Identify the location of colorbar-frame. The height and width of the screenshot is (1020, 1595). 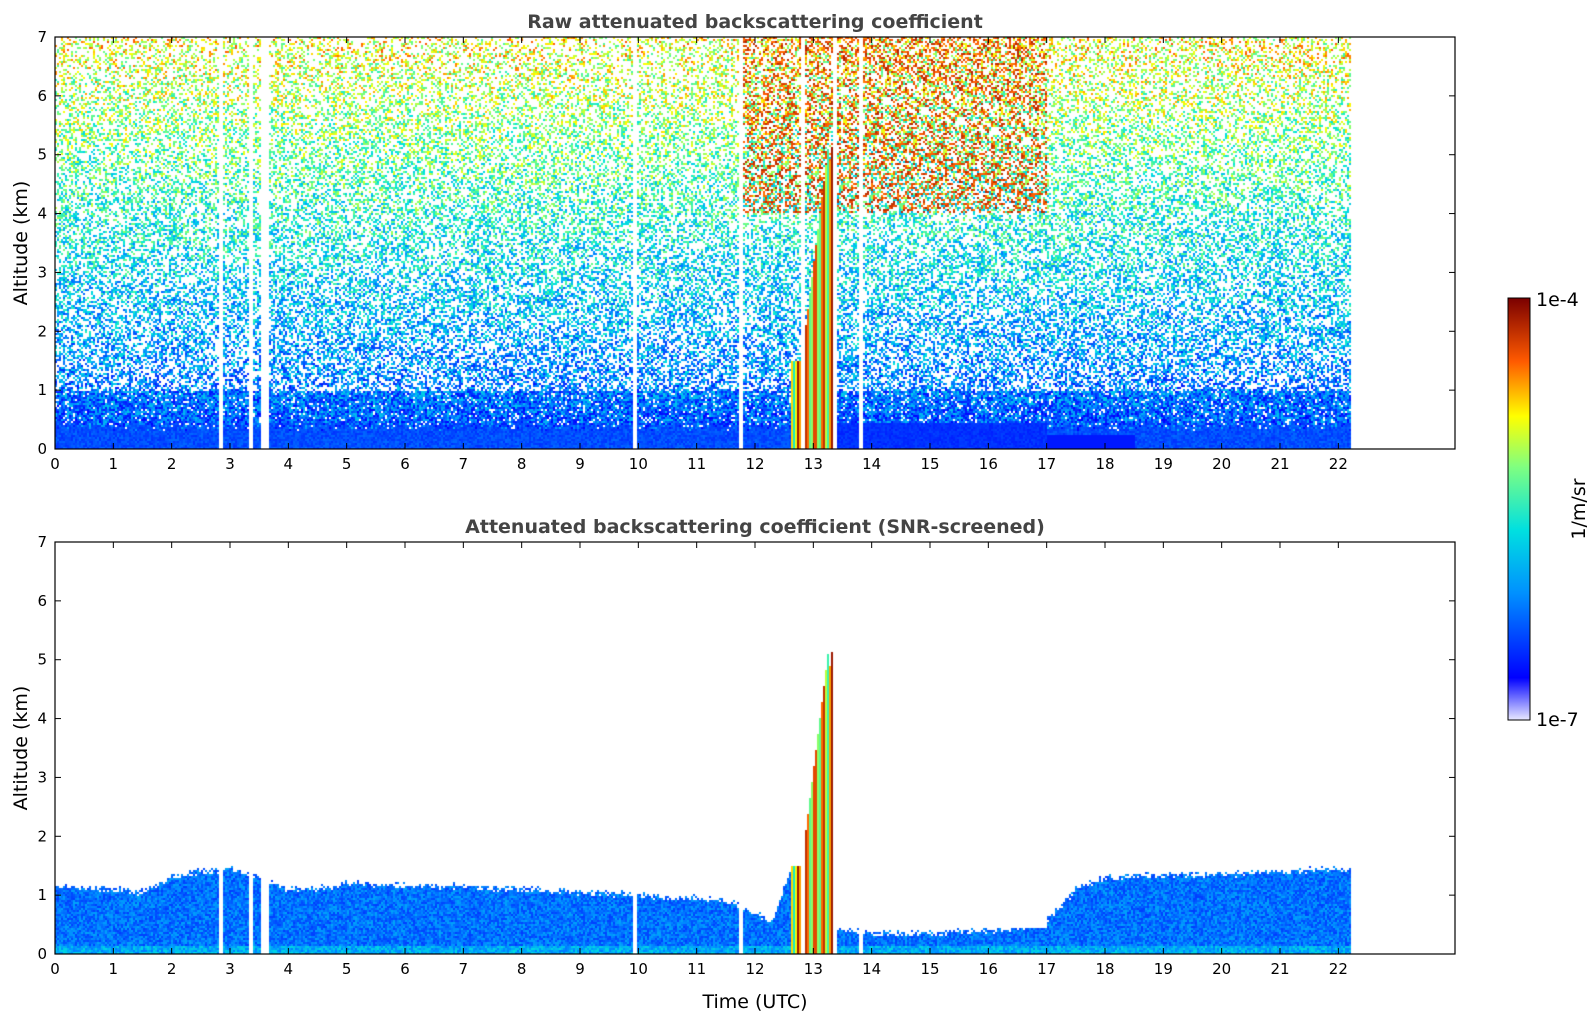
(1519, 509).